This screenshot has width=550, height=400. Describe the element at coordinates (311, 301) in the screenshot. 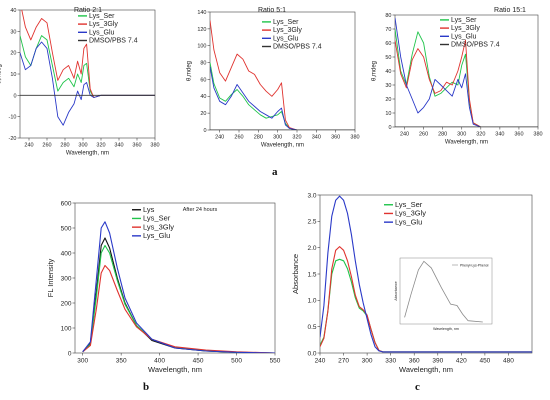

I see `y-tick-label: 1.0` at that location.